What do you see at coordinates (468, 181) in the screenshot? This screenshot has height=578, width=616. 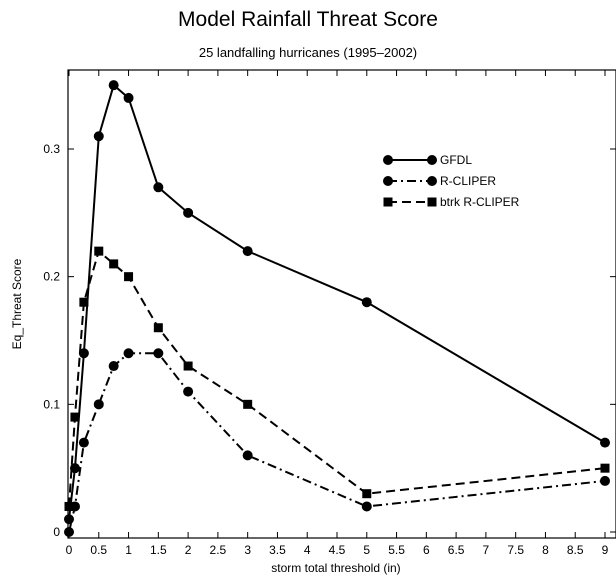 I see `legend-label: R-CLIPER` at bounding box center [468, 181].